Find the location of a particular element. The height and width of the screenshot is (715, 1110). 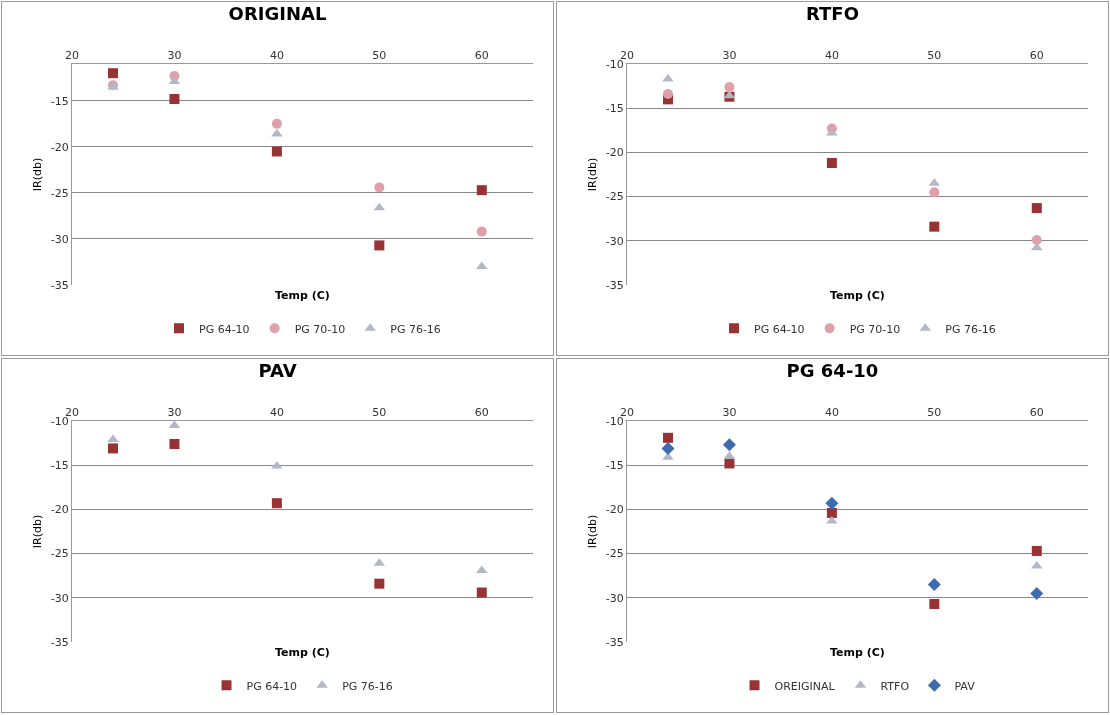

legend-label: PAV is located at coordinates (965, 686).